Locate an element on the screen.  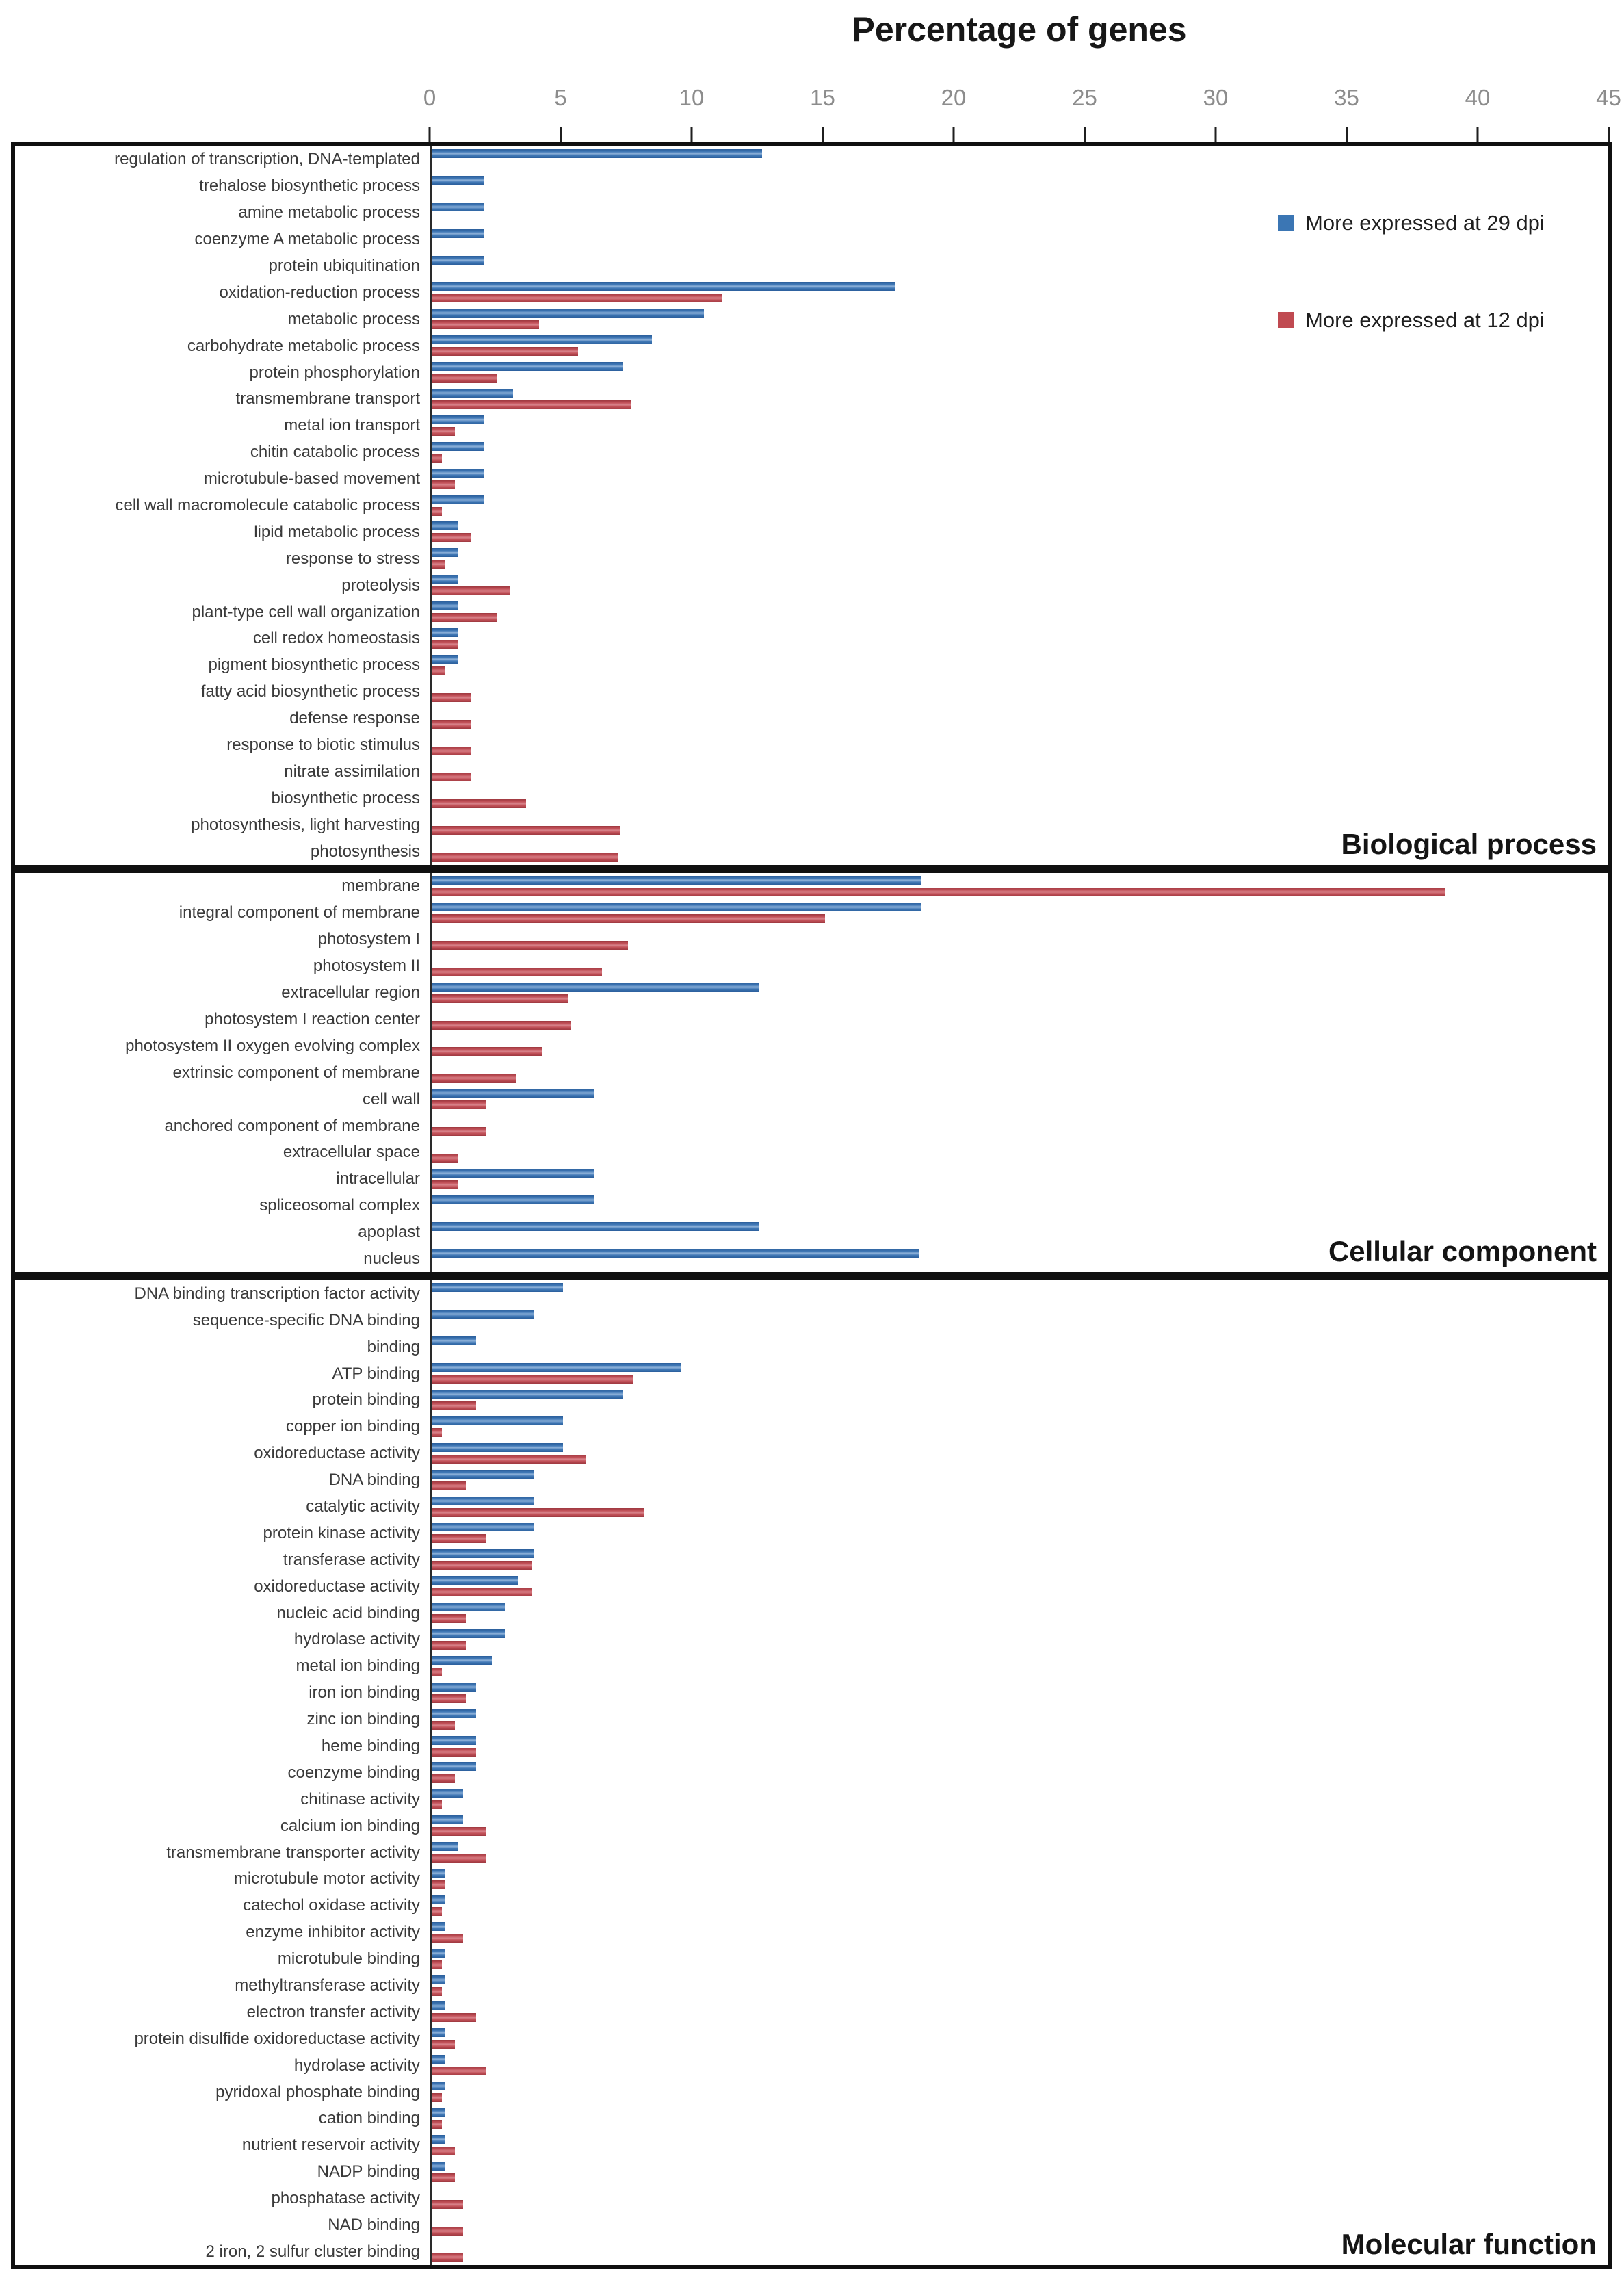
category-row: calcium ion binding is located at coordinates (812, 1826).